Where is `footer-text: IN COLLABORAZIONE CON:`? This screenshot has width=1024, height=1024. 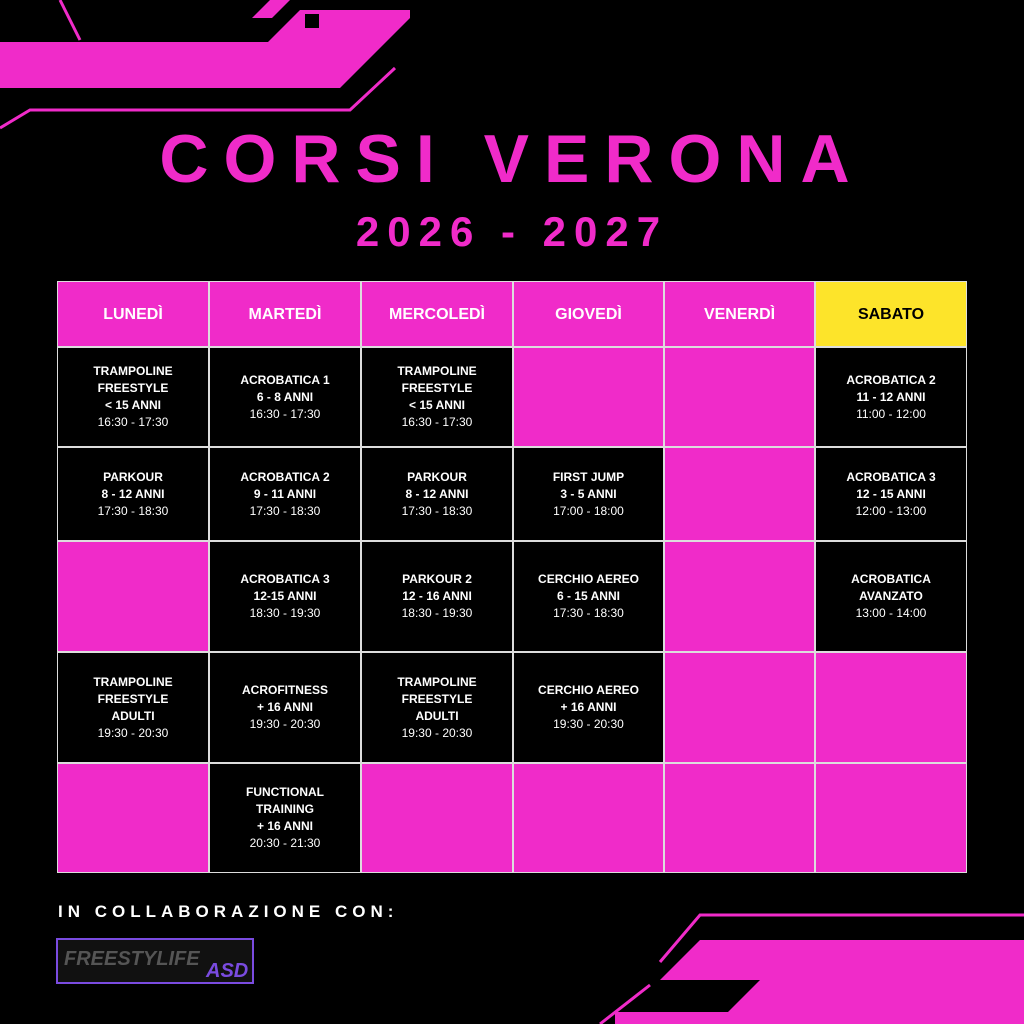
footer-text: IN COLLABORAZIONE CON: is located at coordinates (228, 911).